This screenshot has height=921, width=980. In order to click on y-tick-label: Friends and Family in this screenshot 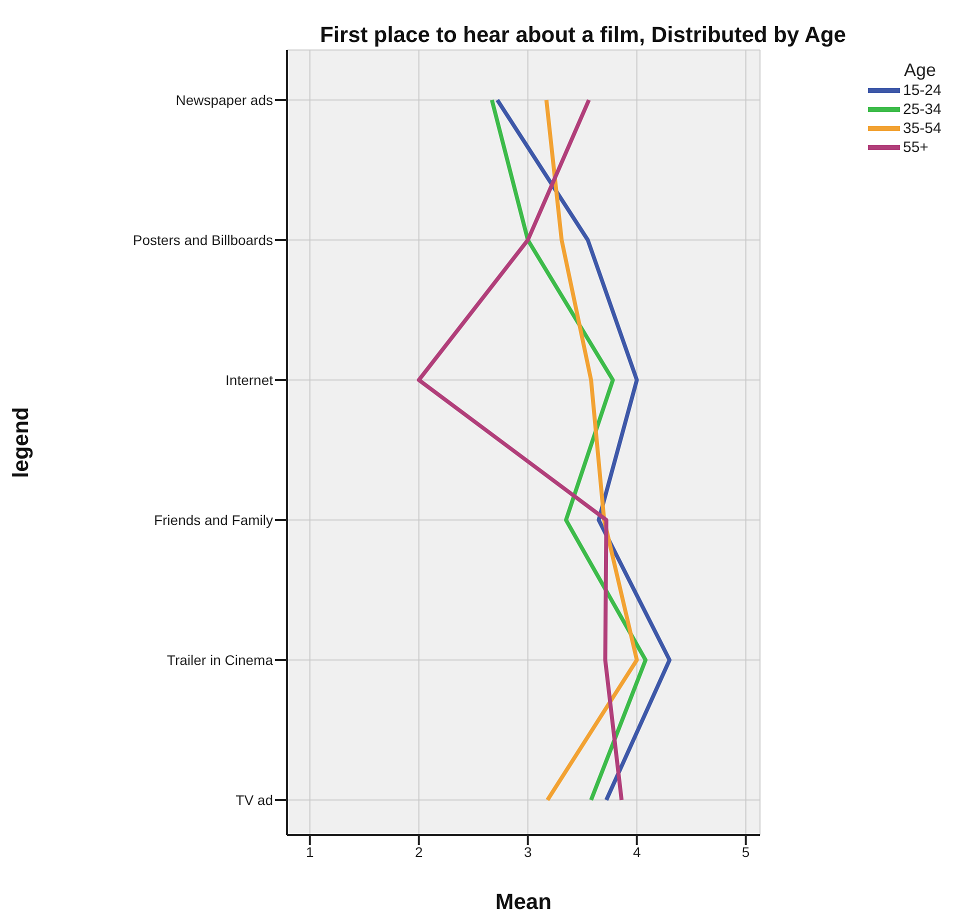, I will do `click(213, 520)`.